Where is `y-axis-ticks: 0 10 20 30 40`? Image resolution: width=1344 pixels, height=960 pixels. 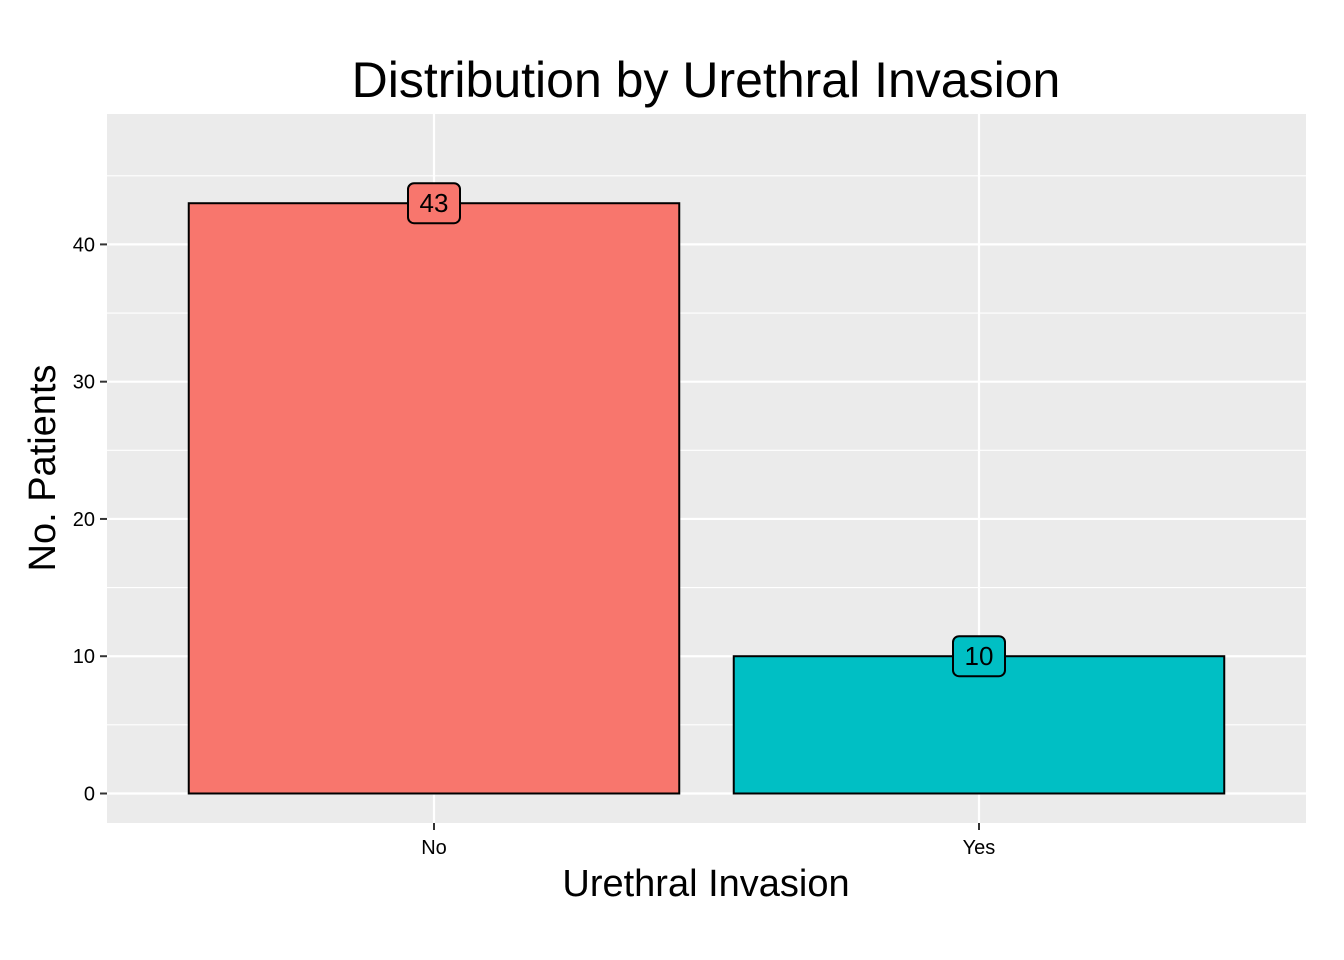 y-axis-ticks: 0 10 20 30 40 is located at coordinates (90, 519).